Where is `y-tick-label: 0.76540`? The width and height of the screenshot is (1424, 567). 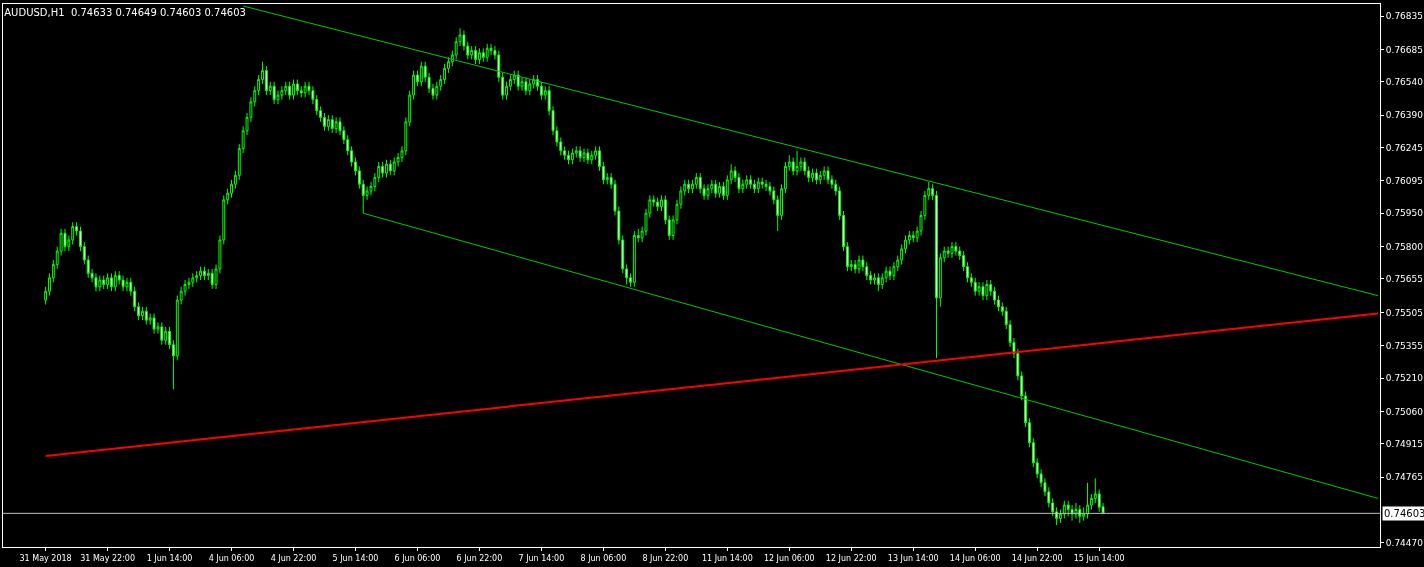 y-tick-label: 0.76540 is located at coordinates (1404, 81).